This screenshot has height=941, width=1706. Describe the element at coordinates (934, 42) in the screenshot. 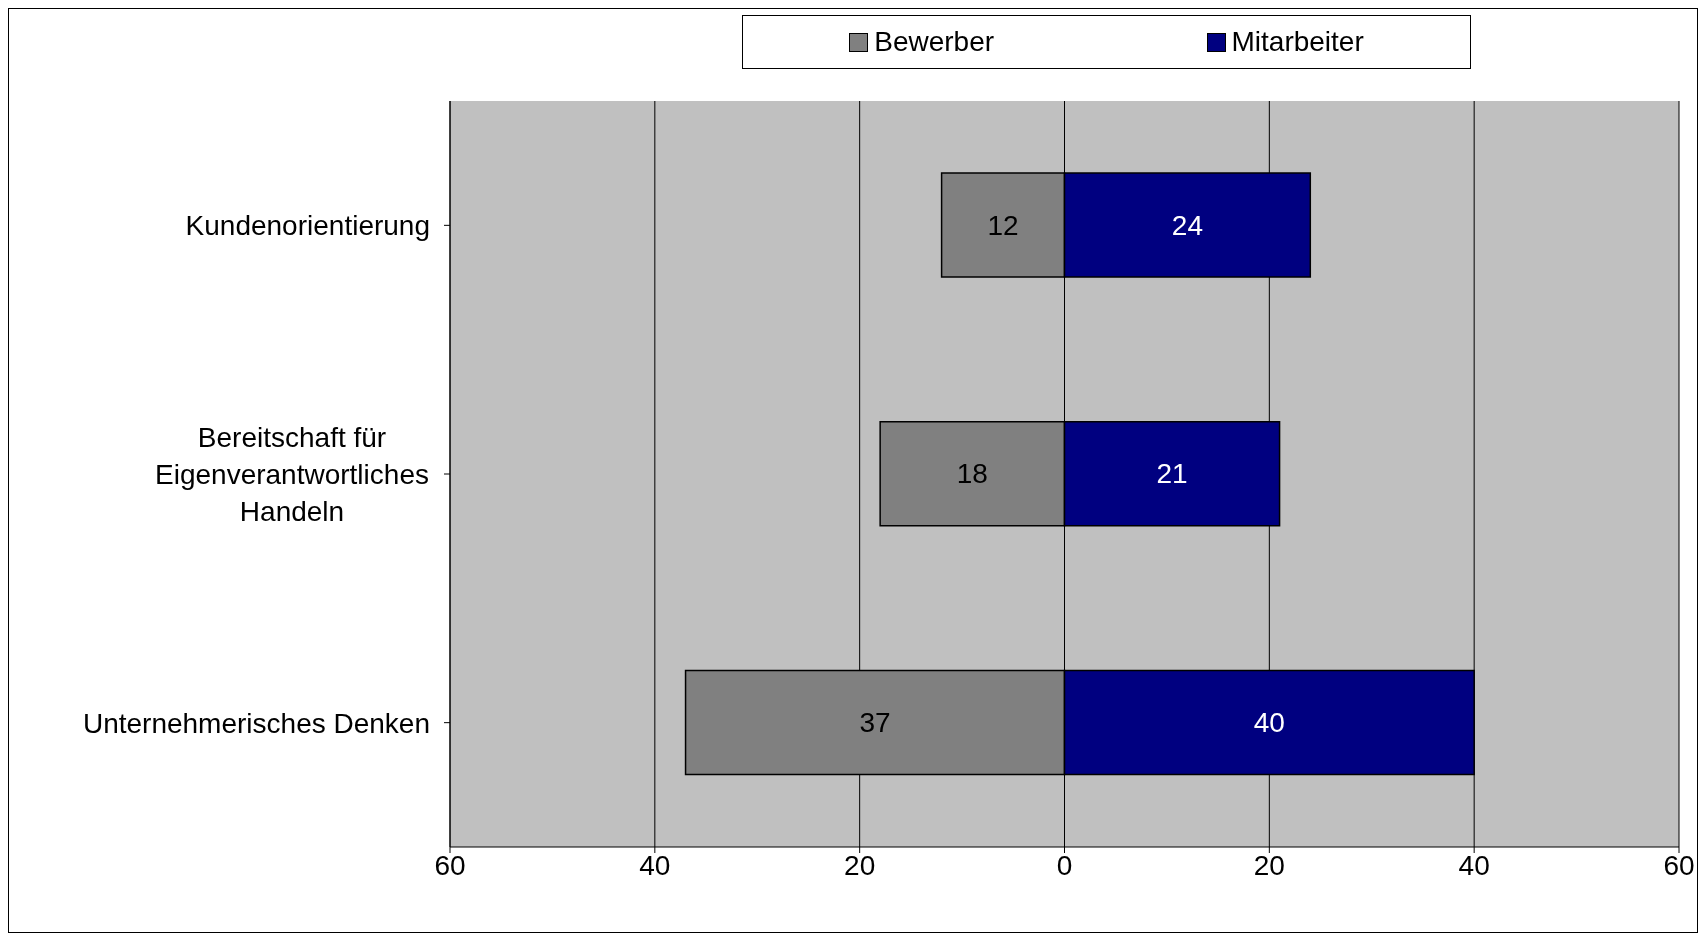

I see `legend-label: Bewerber` at that location.